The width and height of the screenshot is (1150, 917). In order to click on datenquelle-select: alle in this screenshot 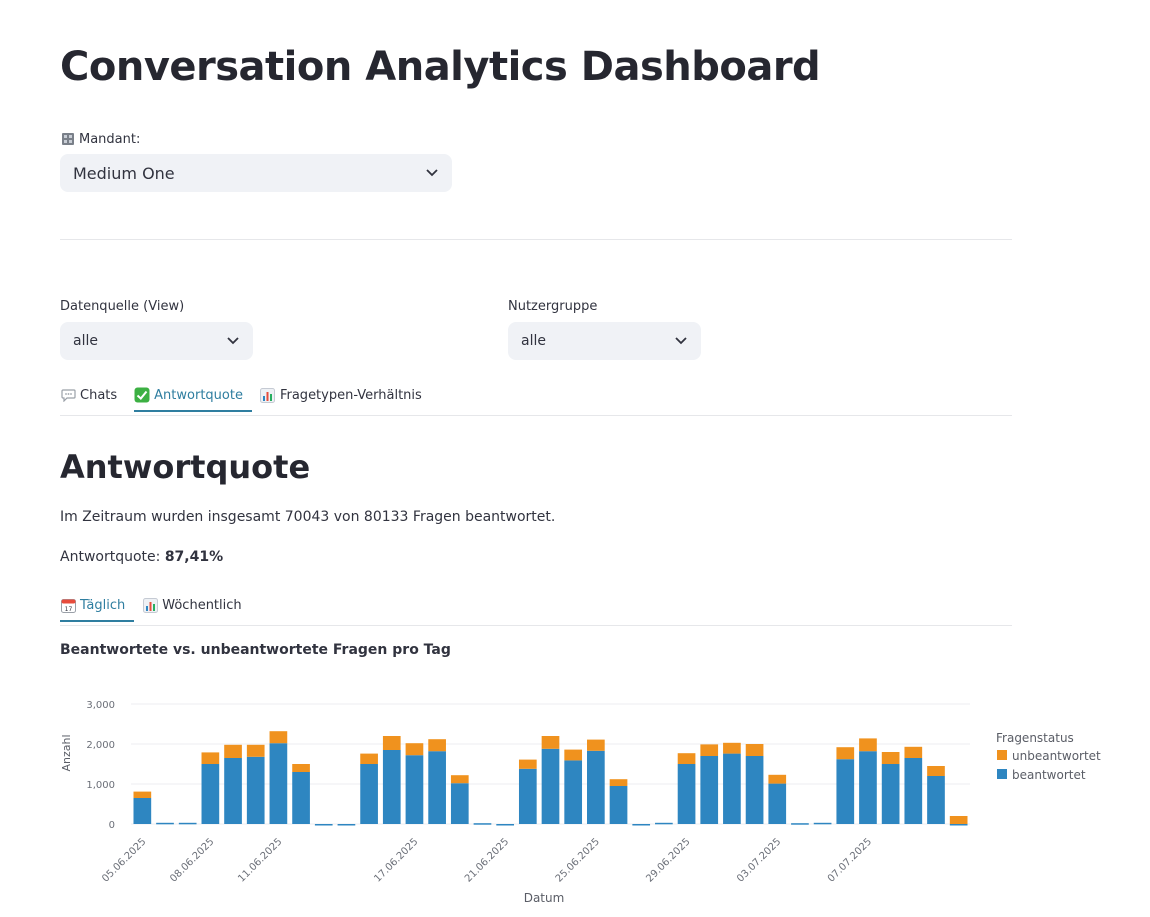, I will do `click(156, 341)`.